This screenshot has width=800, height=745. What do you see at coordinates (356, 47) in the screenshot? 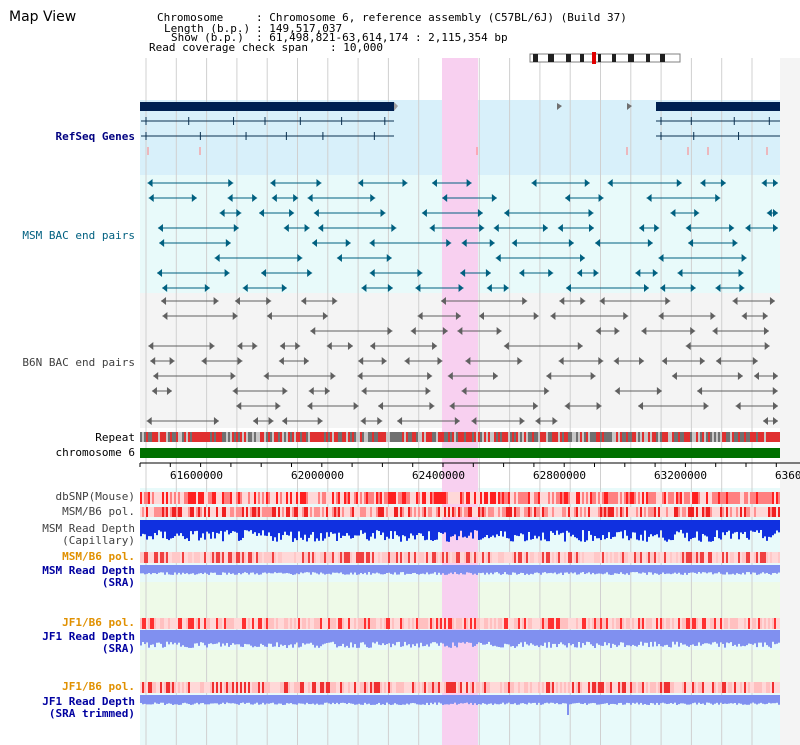
I see `coverage-value: : 10,000` at bounding box center [356, 47].